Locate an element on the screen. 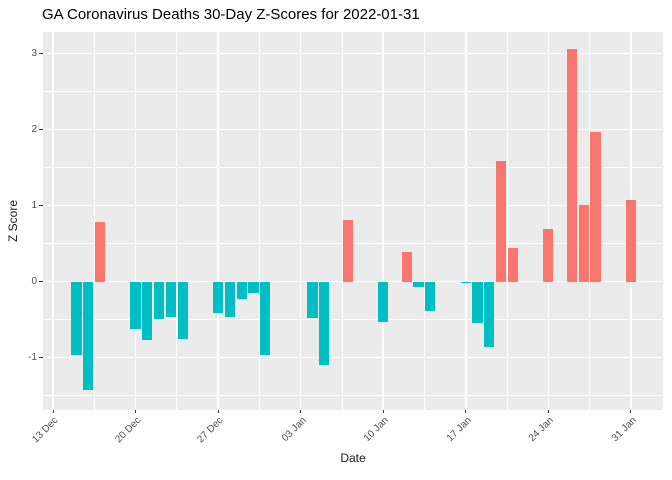 This screenshot has width=672, height=480. x-tick-label: 31 Jan is located at coordinates (624, 430).